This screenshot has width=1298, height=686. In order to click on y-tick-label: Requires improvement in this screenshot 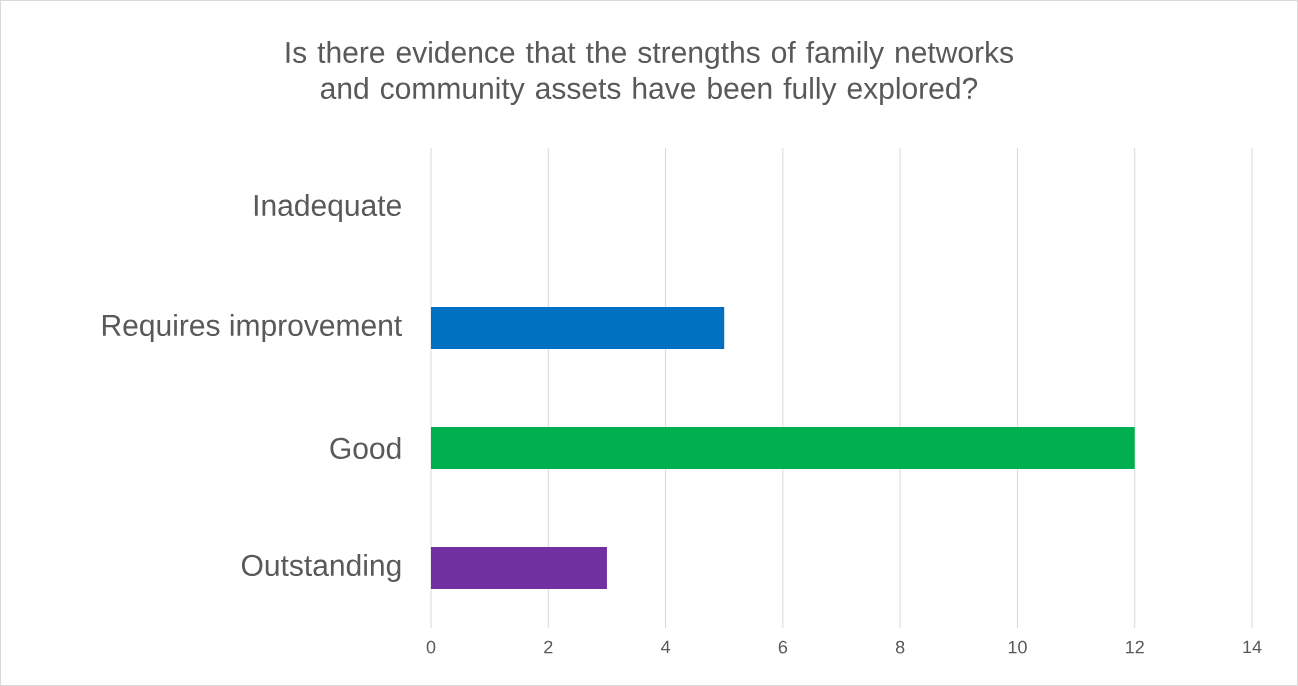, I will do `click(252, 328)`.